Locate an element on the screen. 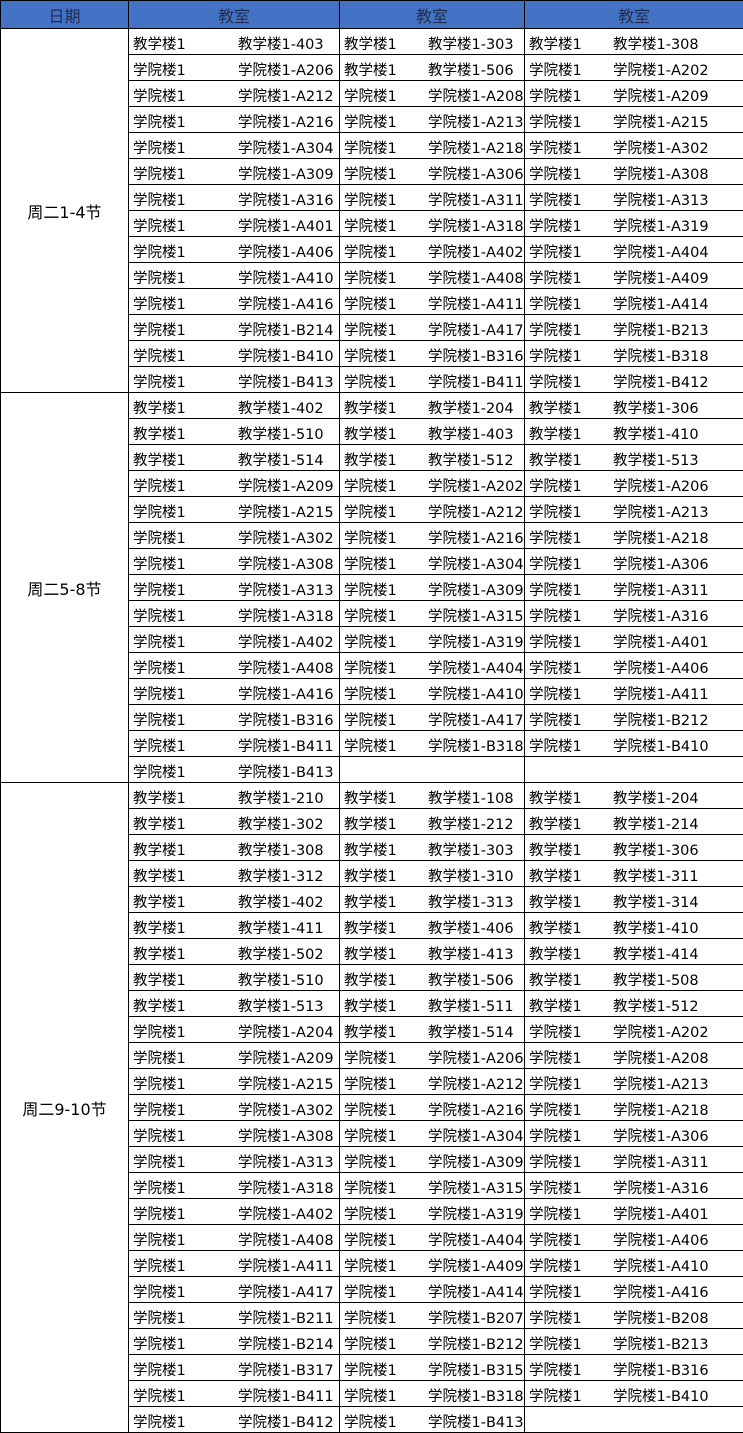 The height and width of the screenshot is (1433, 743). room-cell: 学院楼1 学院楼1-B315 is located at coordinates (432, 1368).